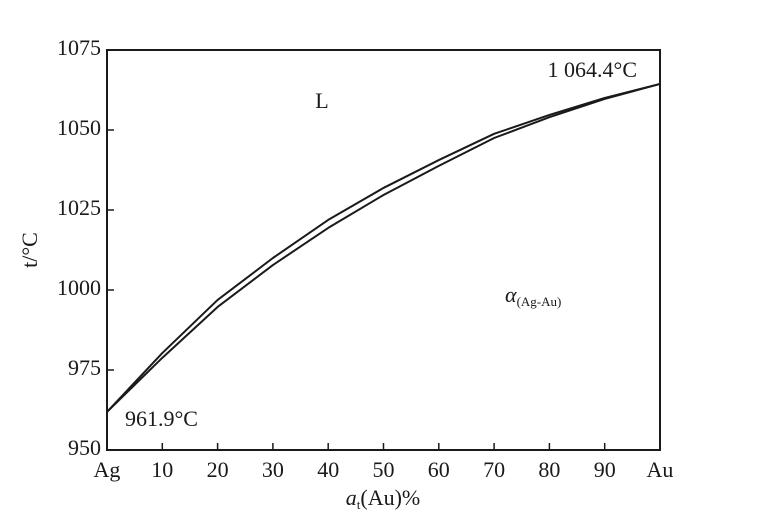  Describe the element at coordinates (79, 207) in the screenshot. I see `y-tick-label: 1025` at that location.